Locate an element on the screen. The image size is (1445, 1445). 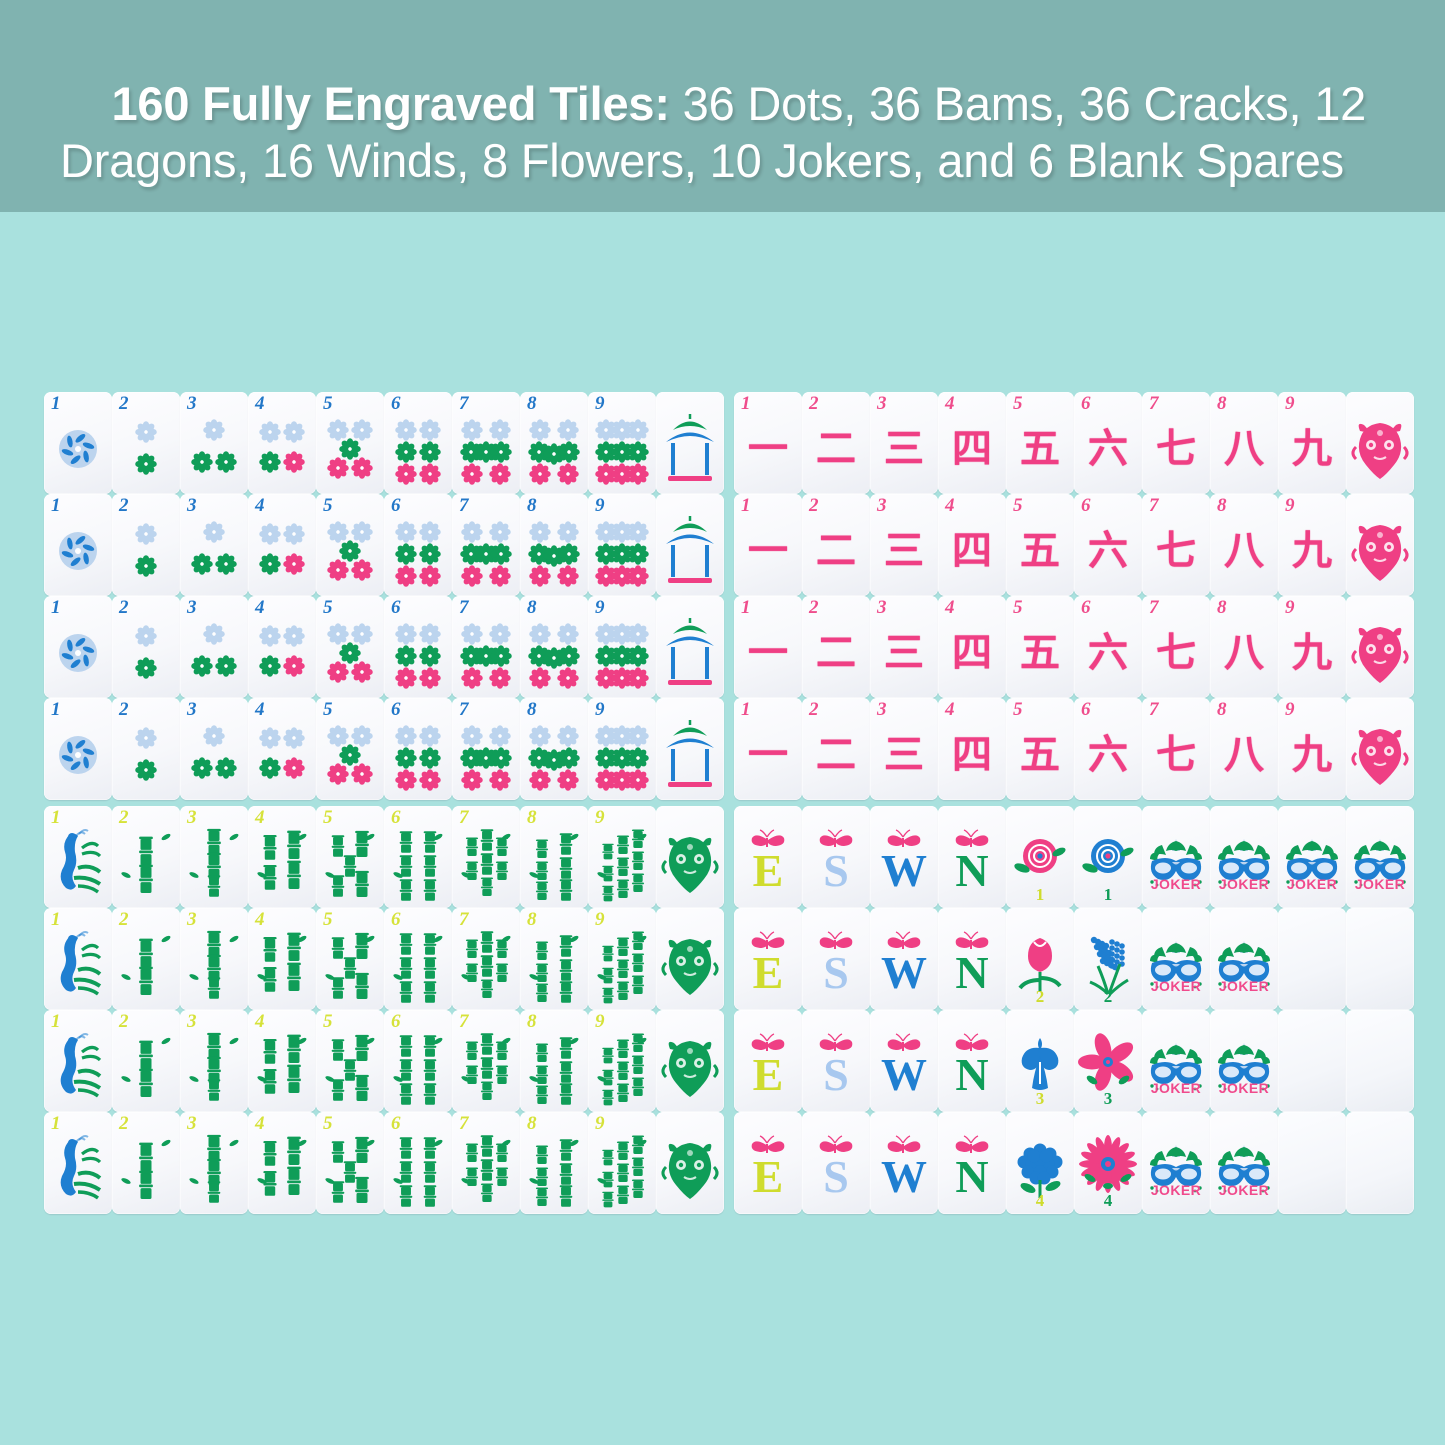
flower-tile-a-4: 4 is located at coordinates (1040, 1163).